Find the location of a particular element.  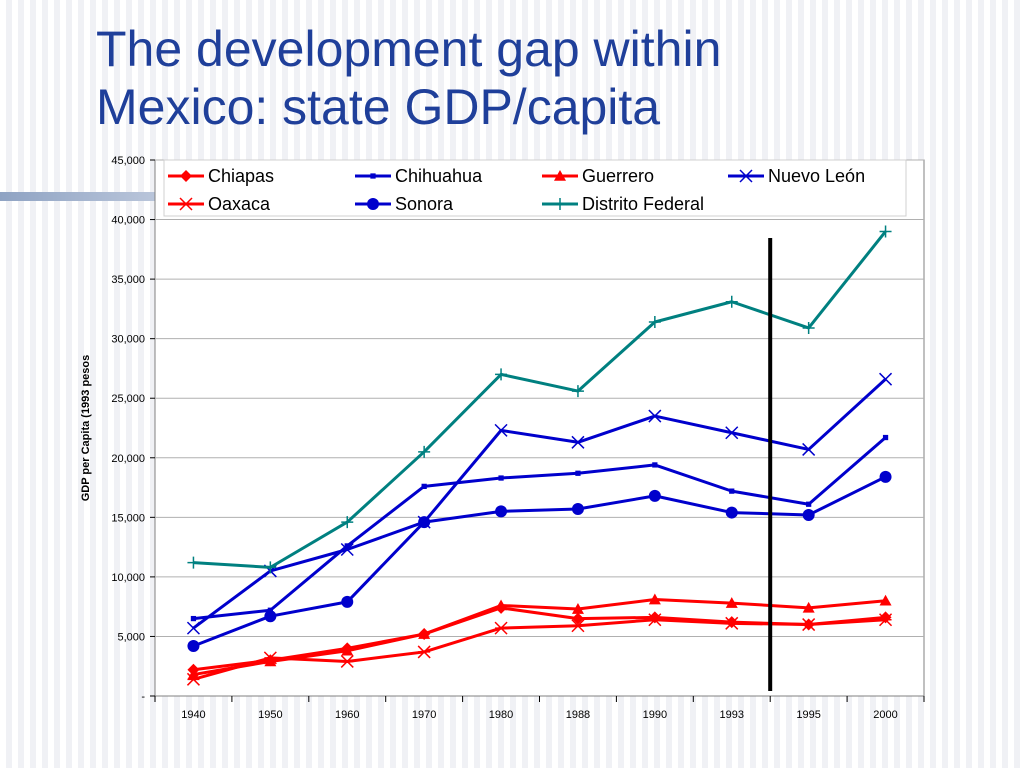

legend-label: Chihuahua is located at coordinates (439, 176).